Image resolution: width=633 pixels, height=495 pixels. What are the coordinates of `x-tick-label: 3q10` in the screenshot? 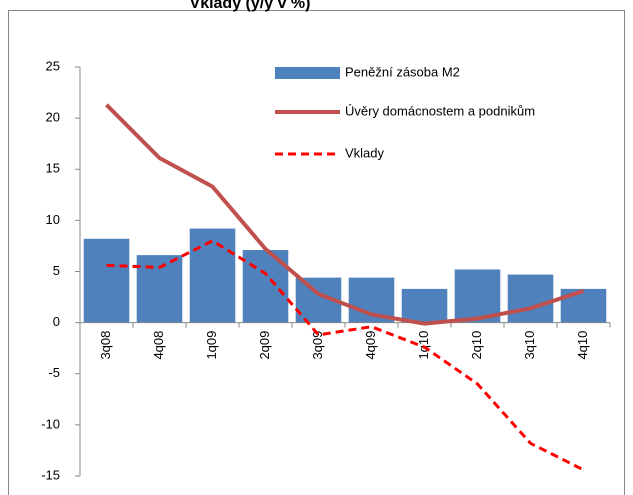 It's located at (529, 345).